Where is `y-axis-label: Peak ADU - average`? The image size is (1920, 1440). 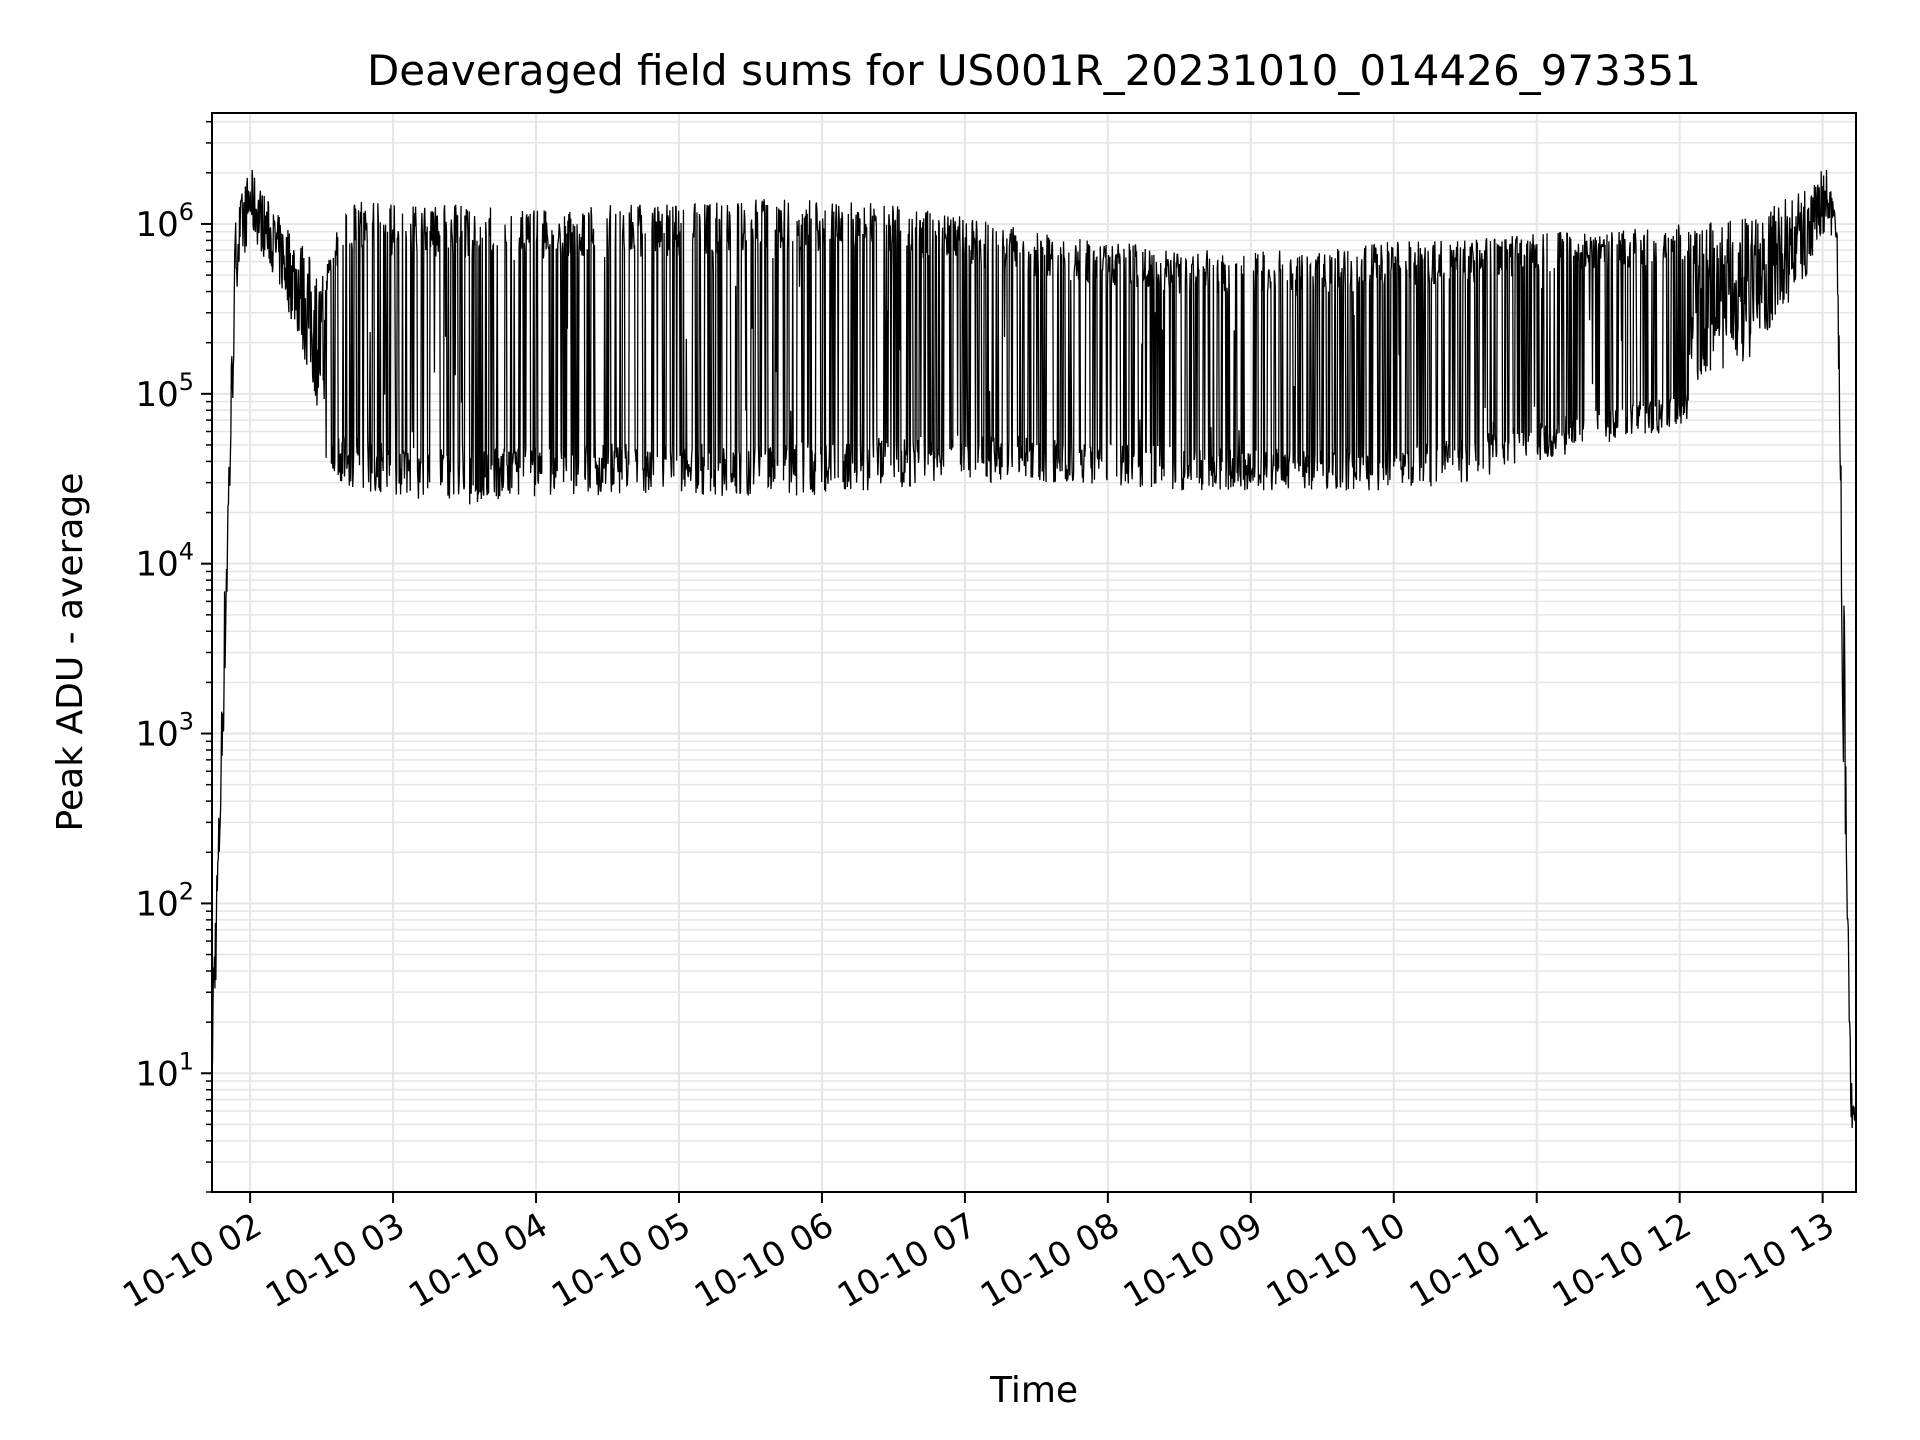 y-axis-label: Peak ADU - average is located at coordinates (70, 652).